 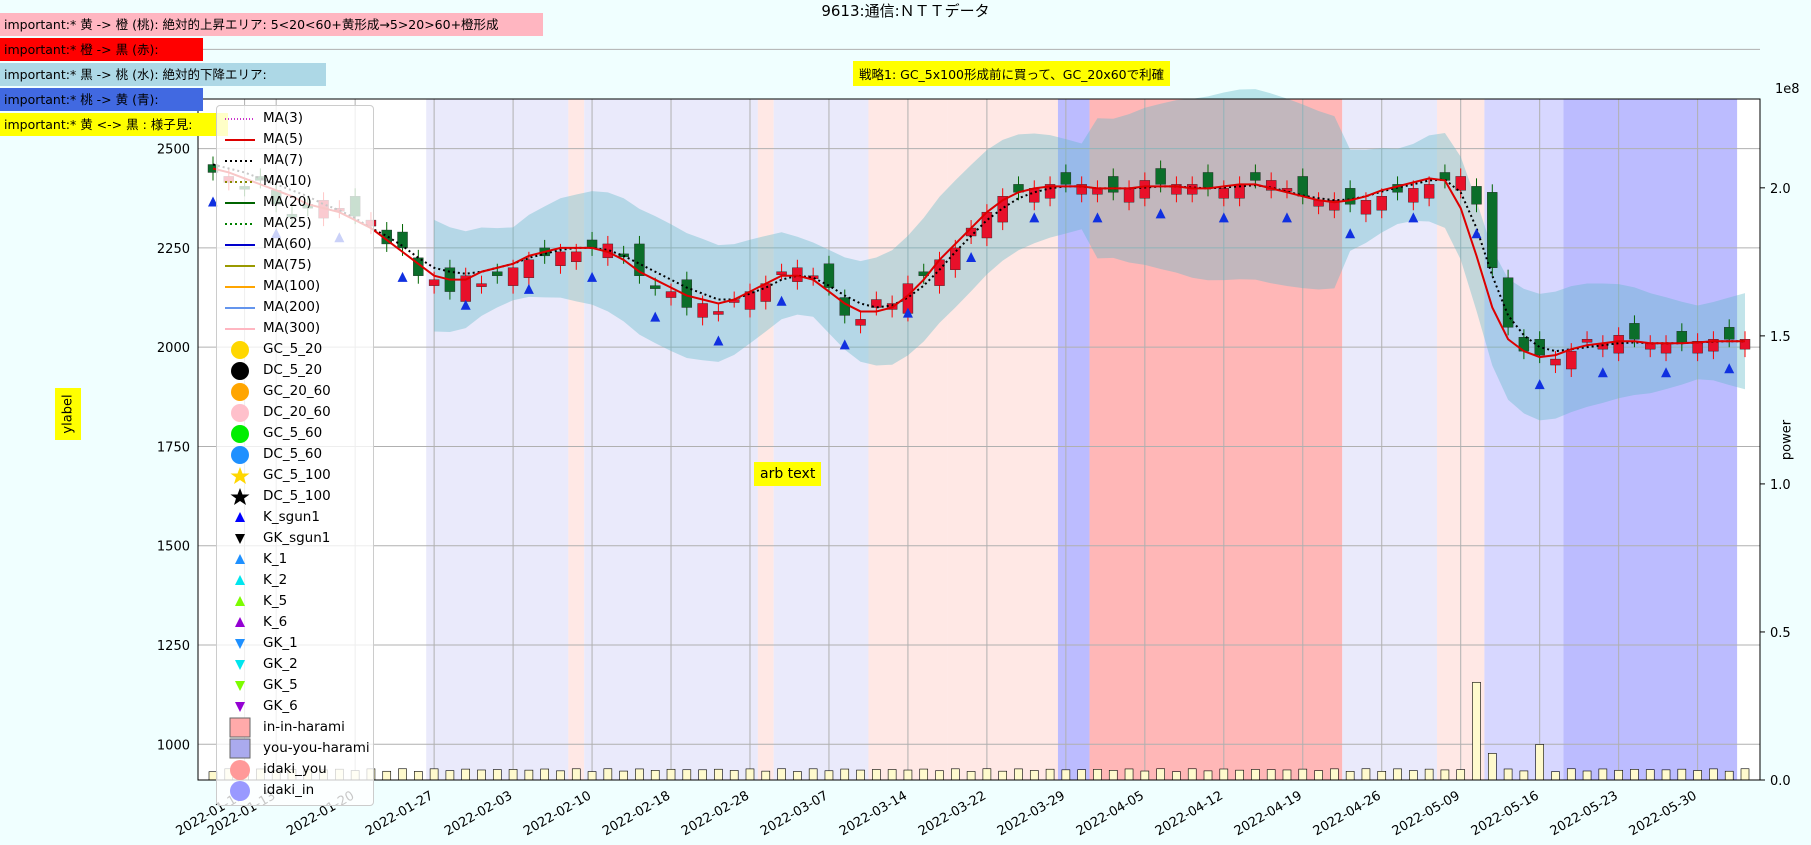 What do you see at coordinates (291, 517) in the screenshot?
I see `legend-label-19: K_sgun1` at bounding box center [291, 517].